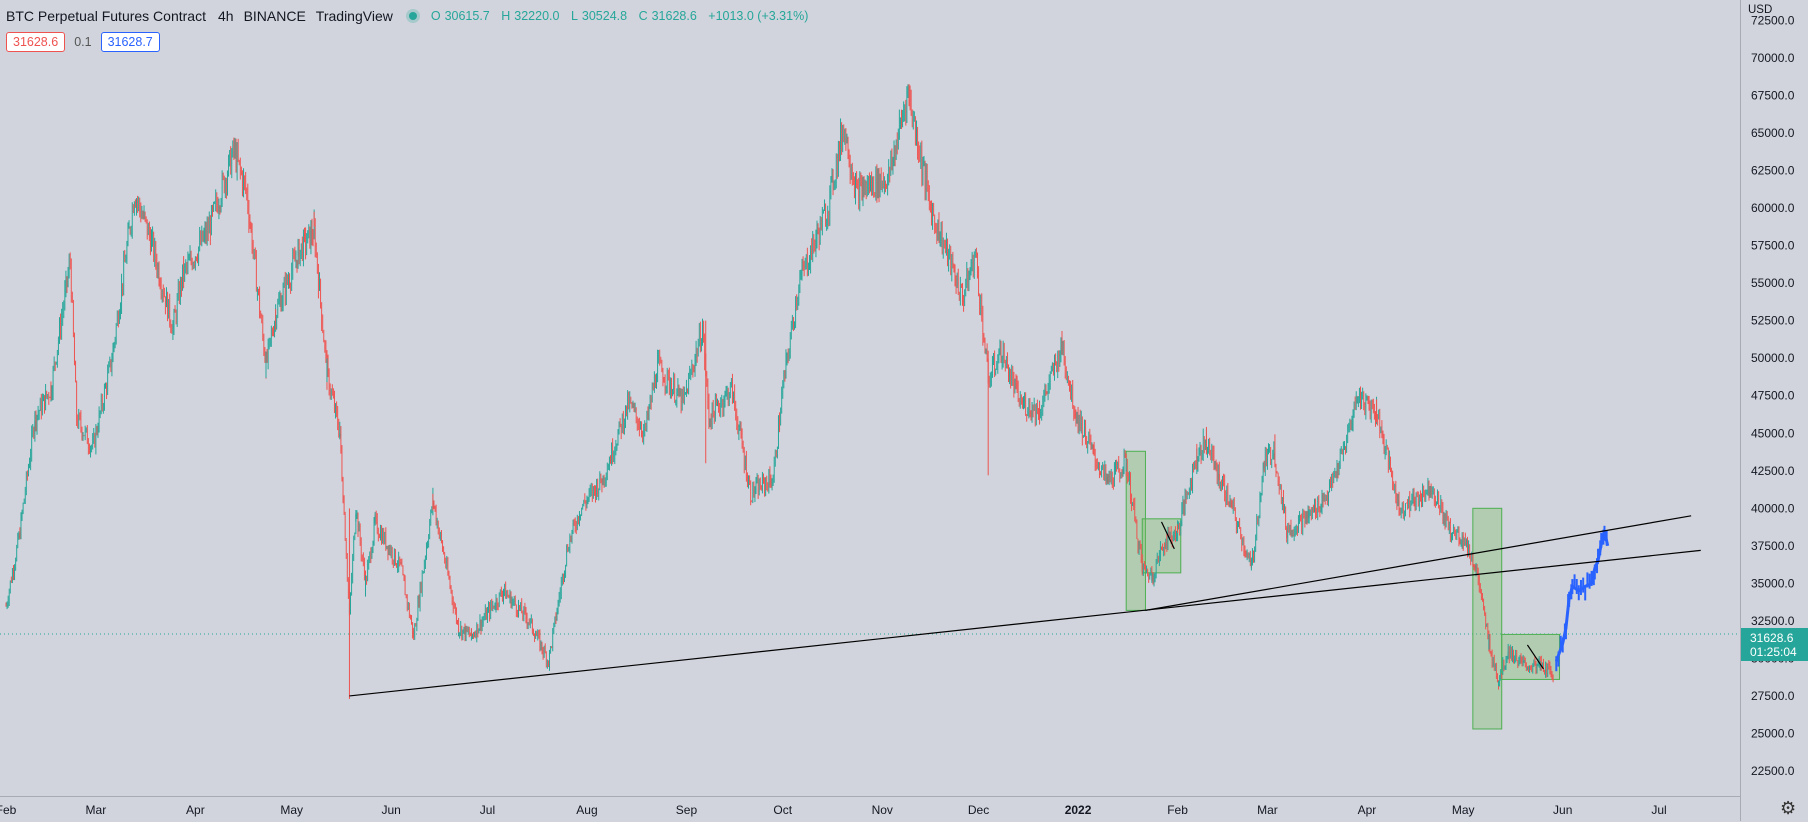 Image resolution: width=1808 pixels, height=822 pixels. I want to click on open-value: O 30615.7, so click(460, 16).